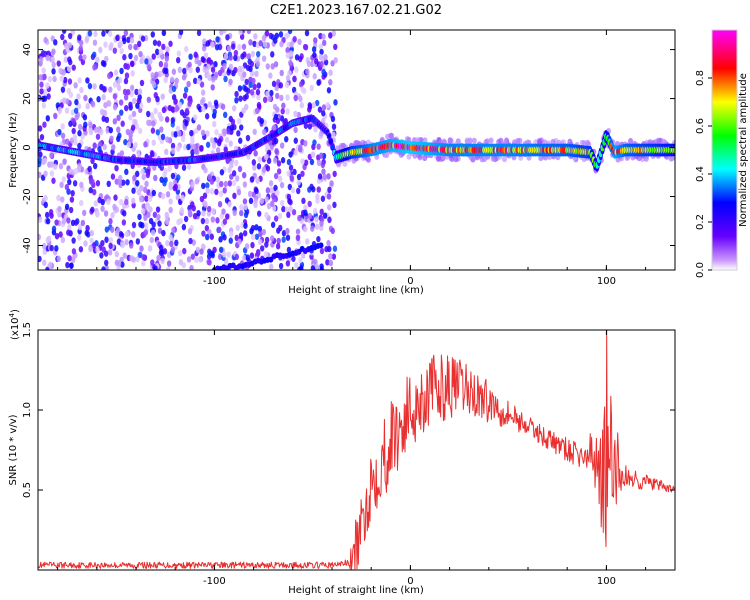  Describe the element at coordinates (13, 449) in the screenshot. I see `snr-y-axis-label: SNR (10 * v/v)` at that location.